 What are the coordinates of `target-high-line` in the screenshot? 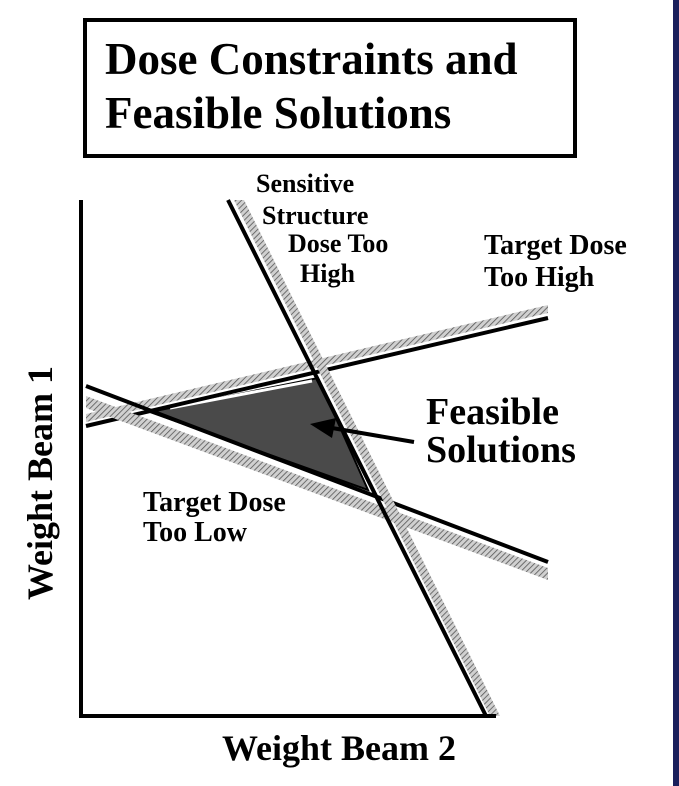 It's located at (317, 372).